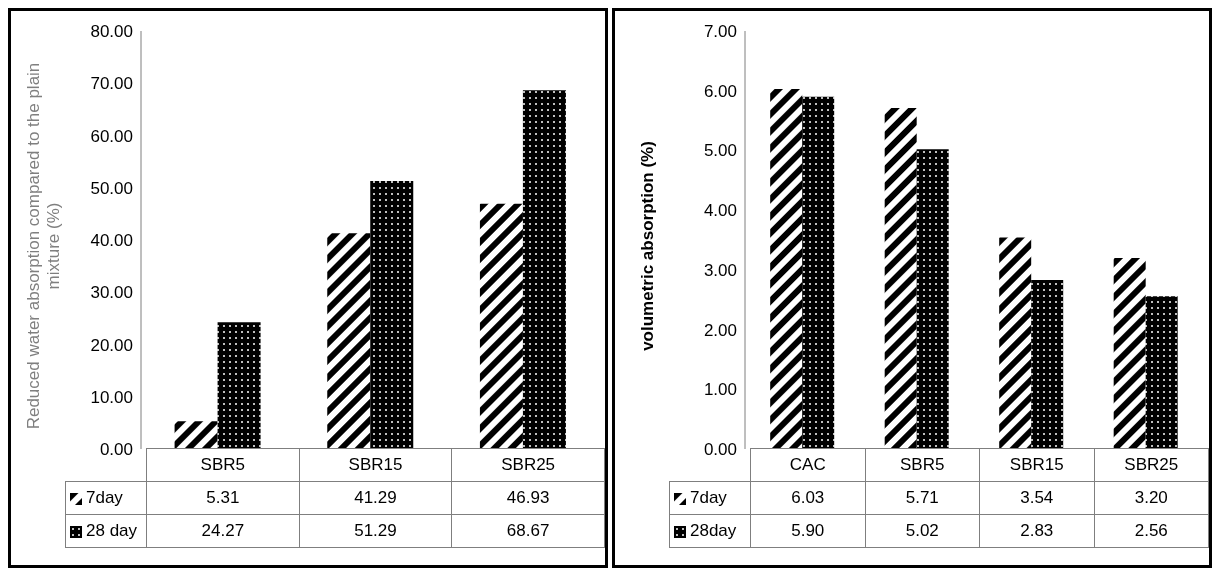 This screenshot has height=580, width=1222. Describe the element at coordinates (111, 345) in the screenshot. I see `y-tick-label: 20.00` at that location.